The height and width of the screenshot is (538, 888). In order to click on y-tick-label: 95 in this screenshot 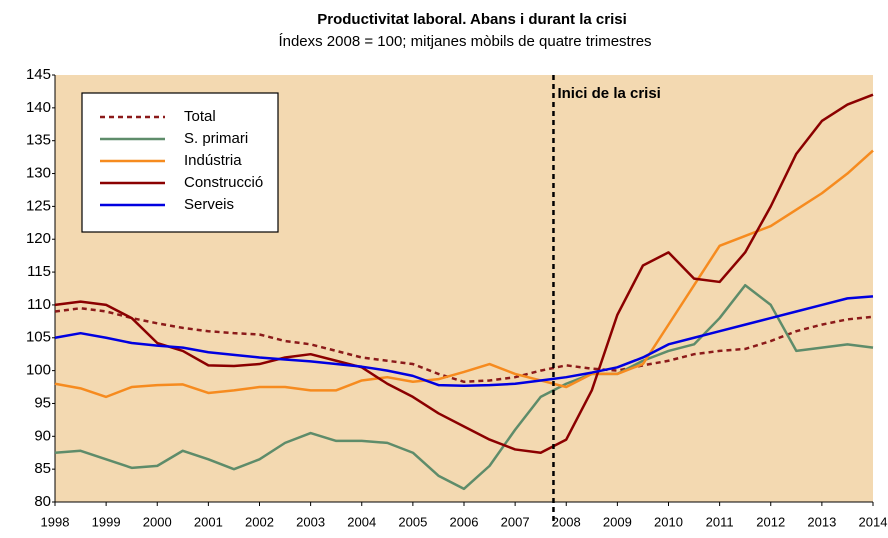, I will do `click(42, 402)`.